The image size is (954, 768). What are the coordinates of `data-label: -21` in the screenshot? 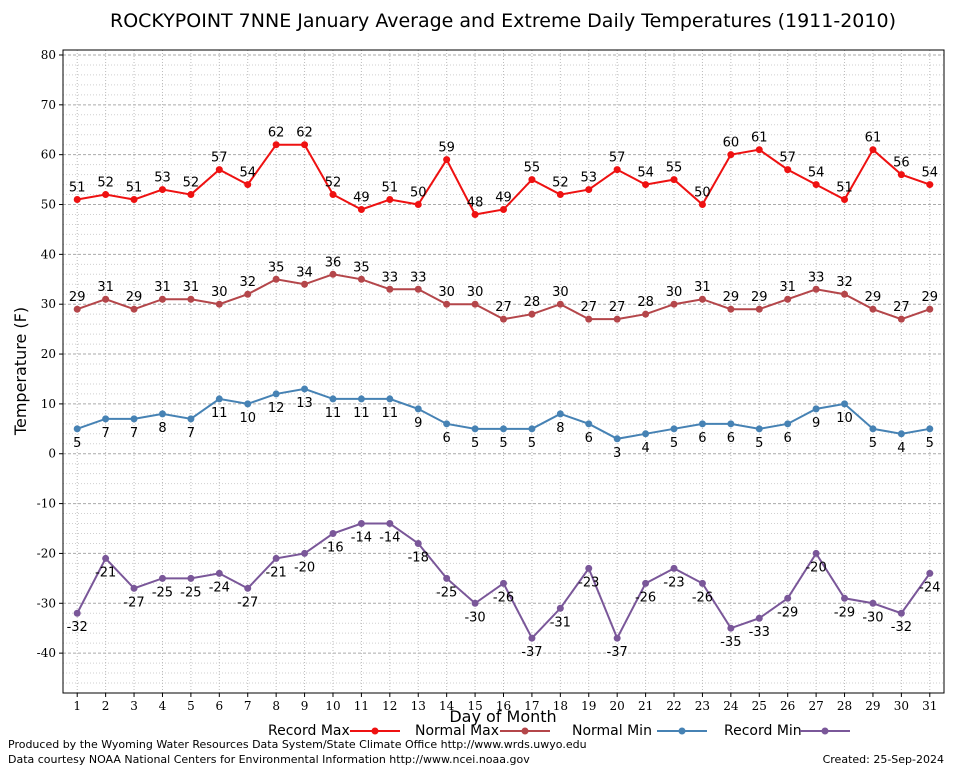 It's located at (276, 572).